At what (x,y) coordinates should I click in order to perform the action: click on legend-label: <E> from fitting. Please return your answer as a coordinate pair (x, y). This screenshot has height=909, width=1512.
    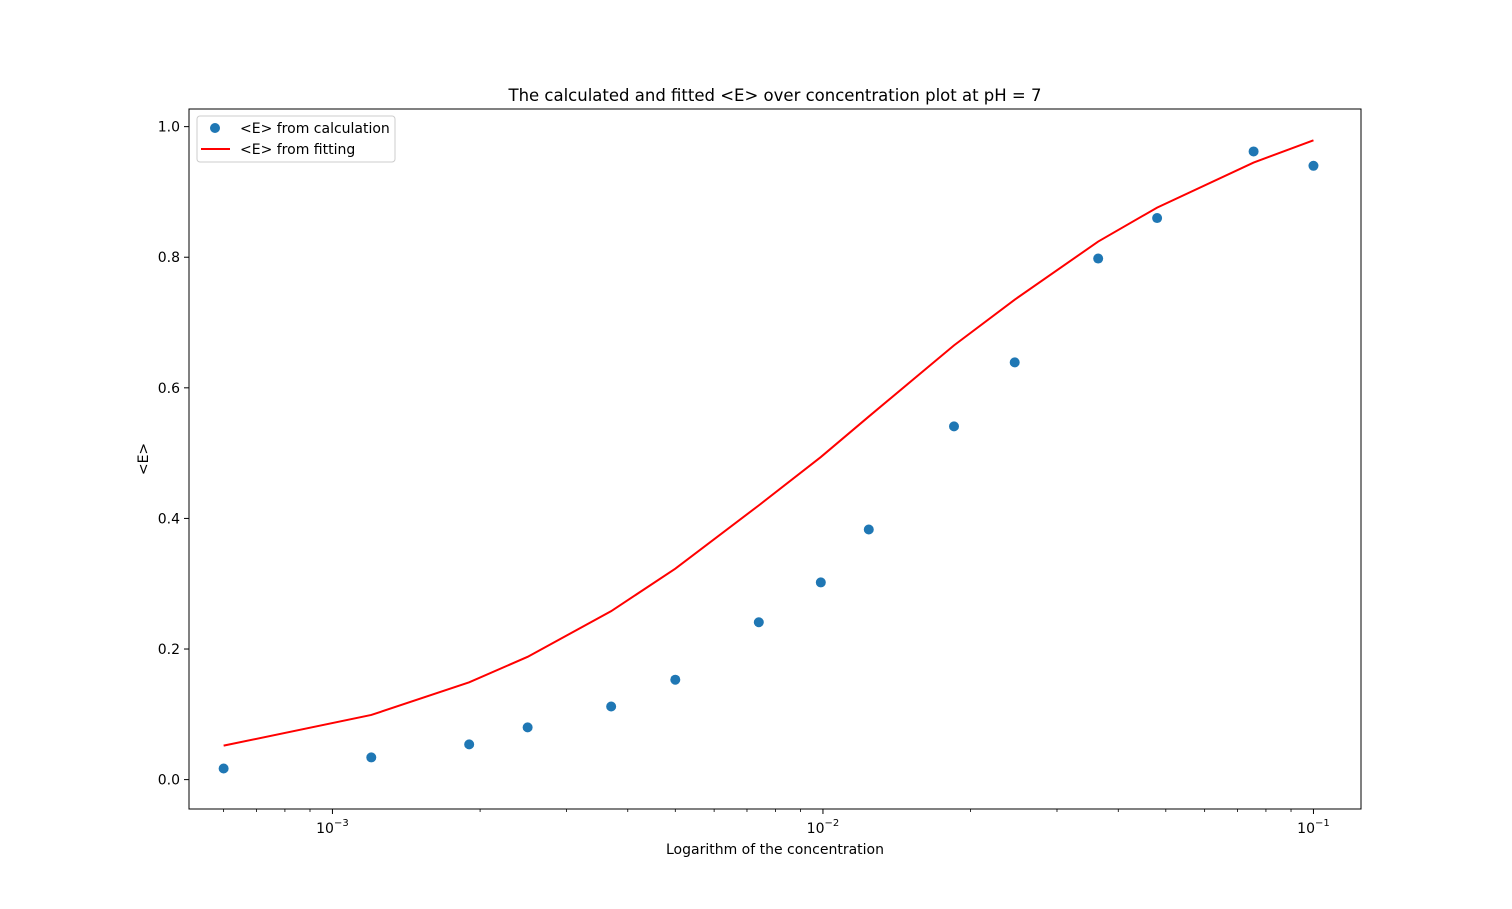
    Looking at the image, I should click on (297, 150).